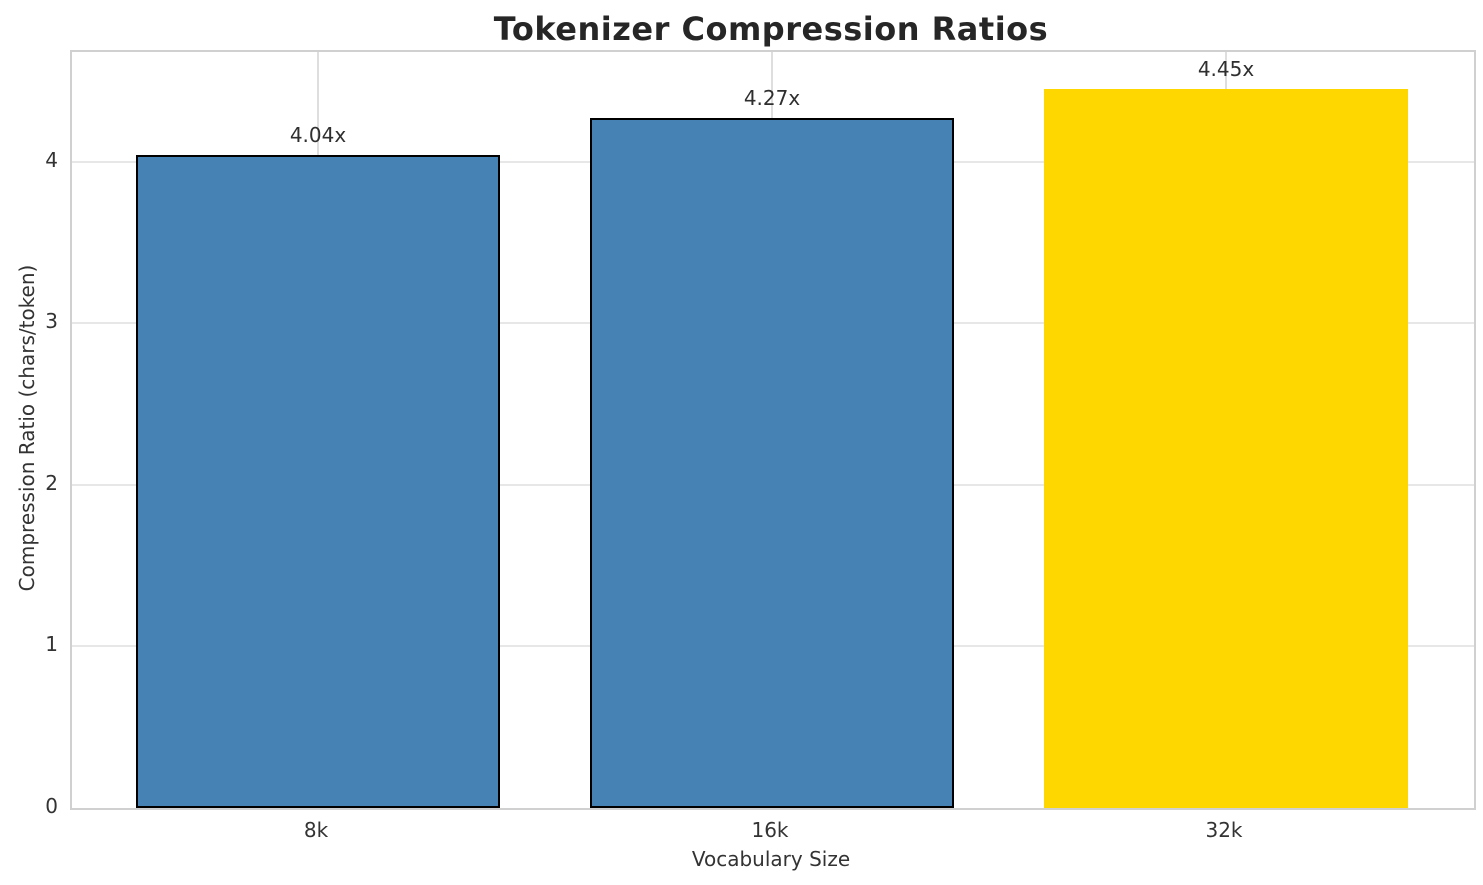 The image size is (1483, 885). What do you see at coordinates (51, 159) in the screenshot?
I see `y-tick-label: 4` at bounding box center [51, 159].